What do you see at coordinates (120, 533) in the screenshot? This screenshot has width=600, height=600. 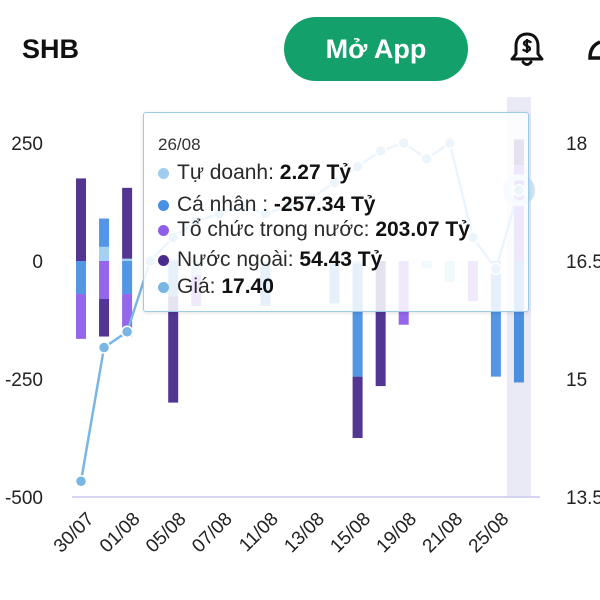 I see `x-tick-label: 01/08` at bounding box center [120, 533].